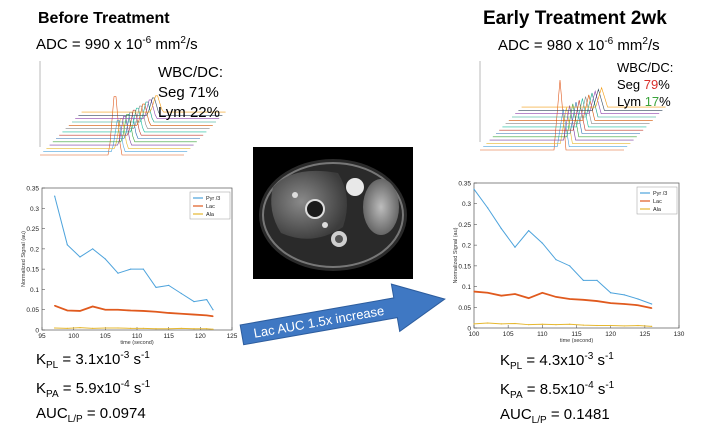 The height and width of the screenshot is (430, 720). Describe the element at coordinates (32, 310) in the screenshot. I see `left-chart-ytick-label: 0.05` at that location.